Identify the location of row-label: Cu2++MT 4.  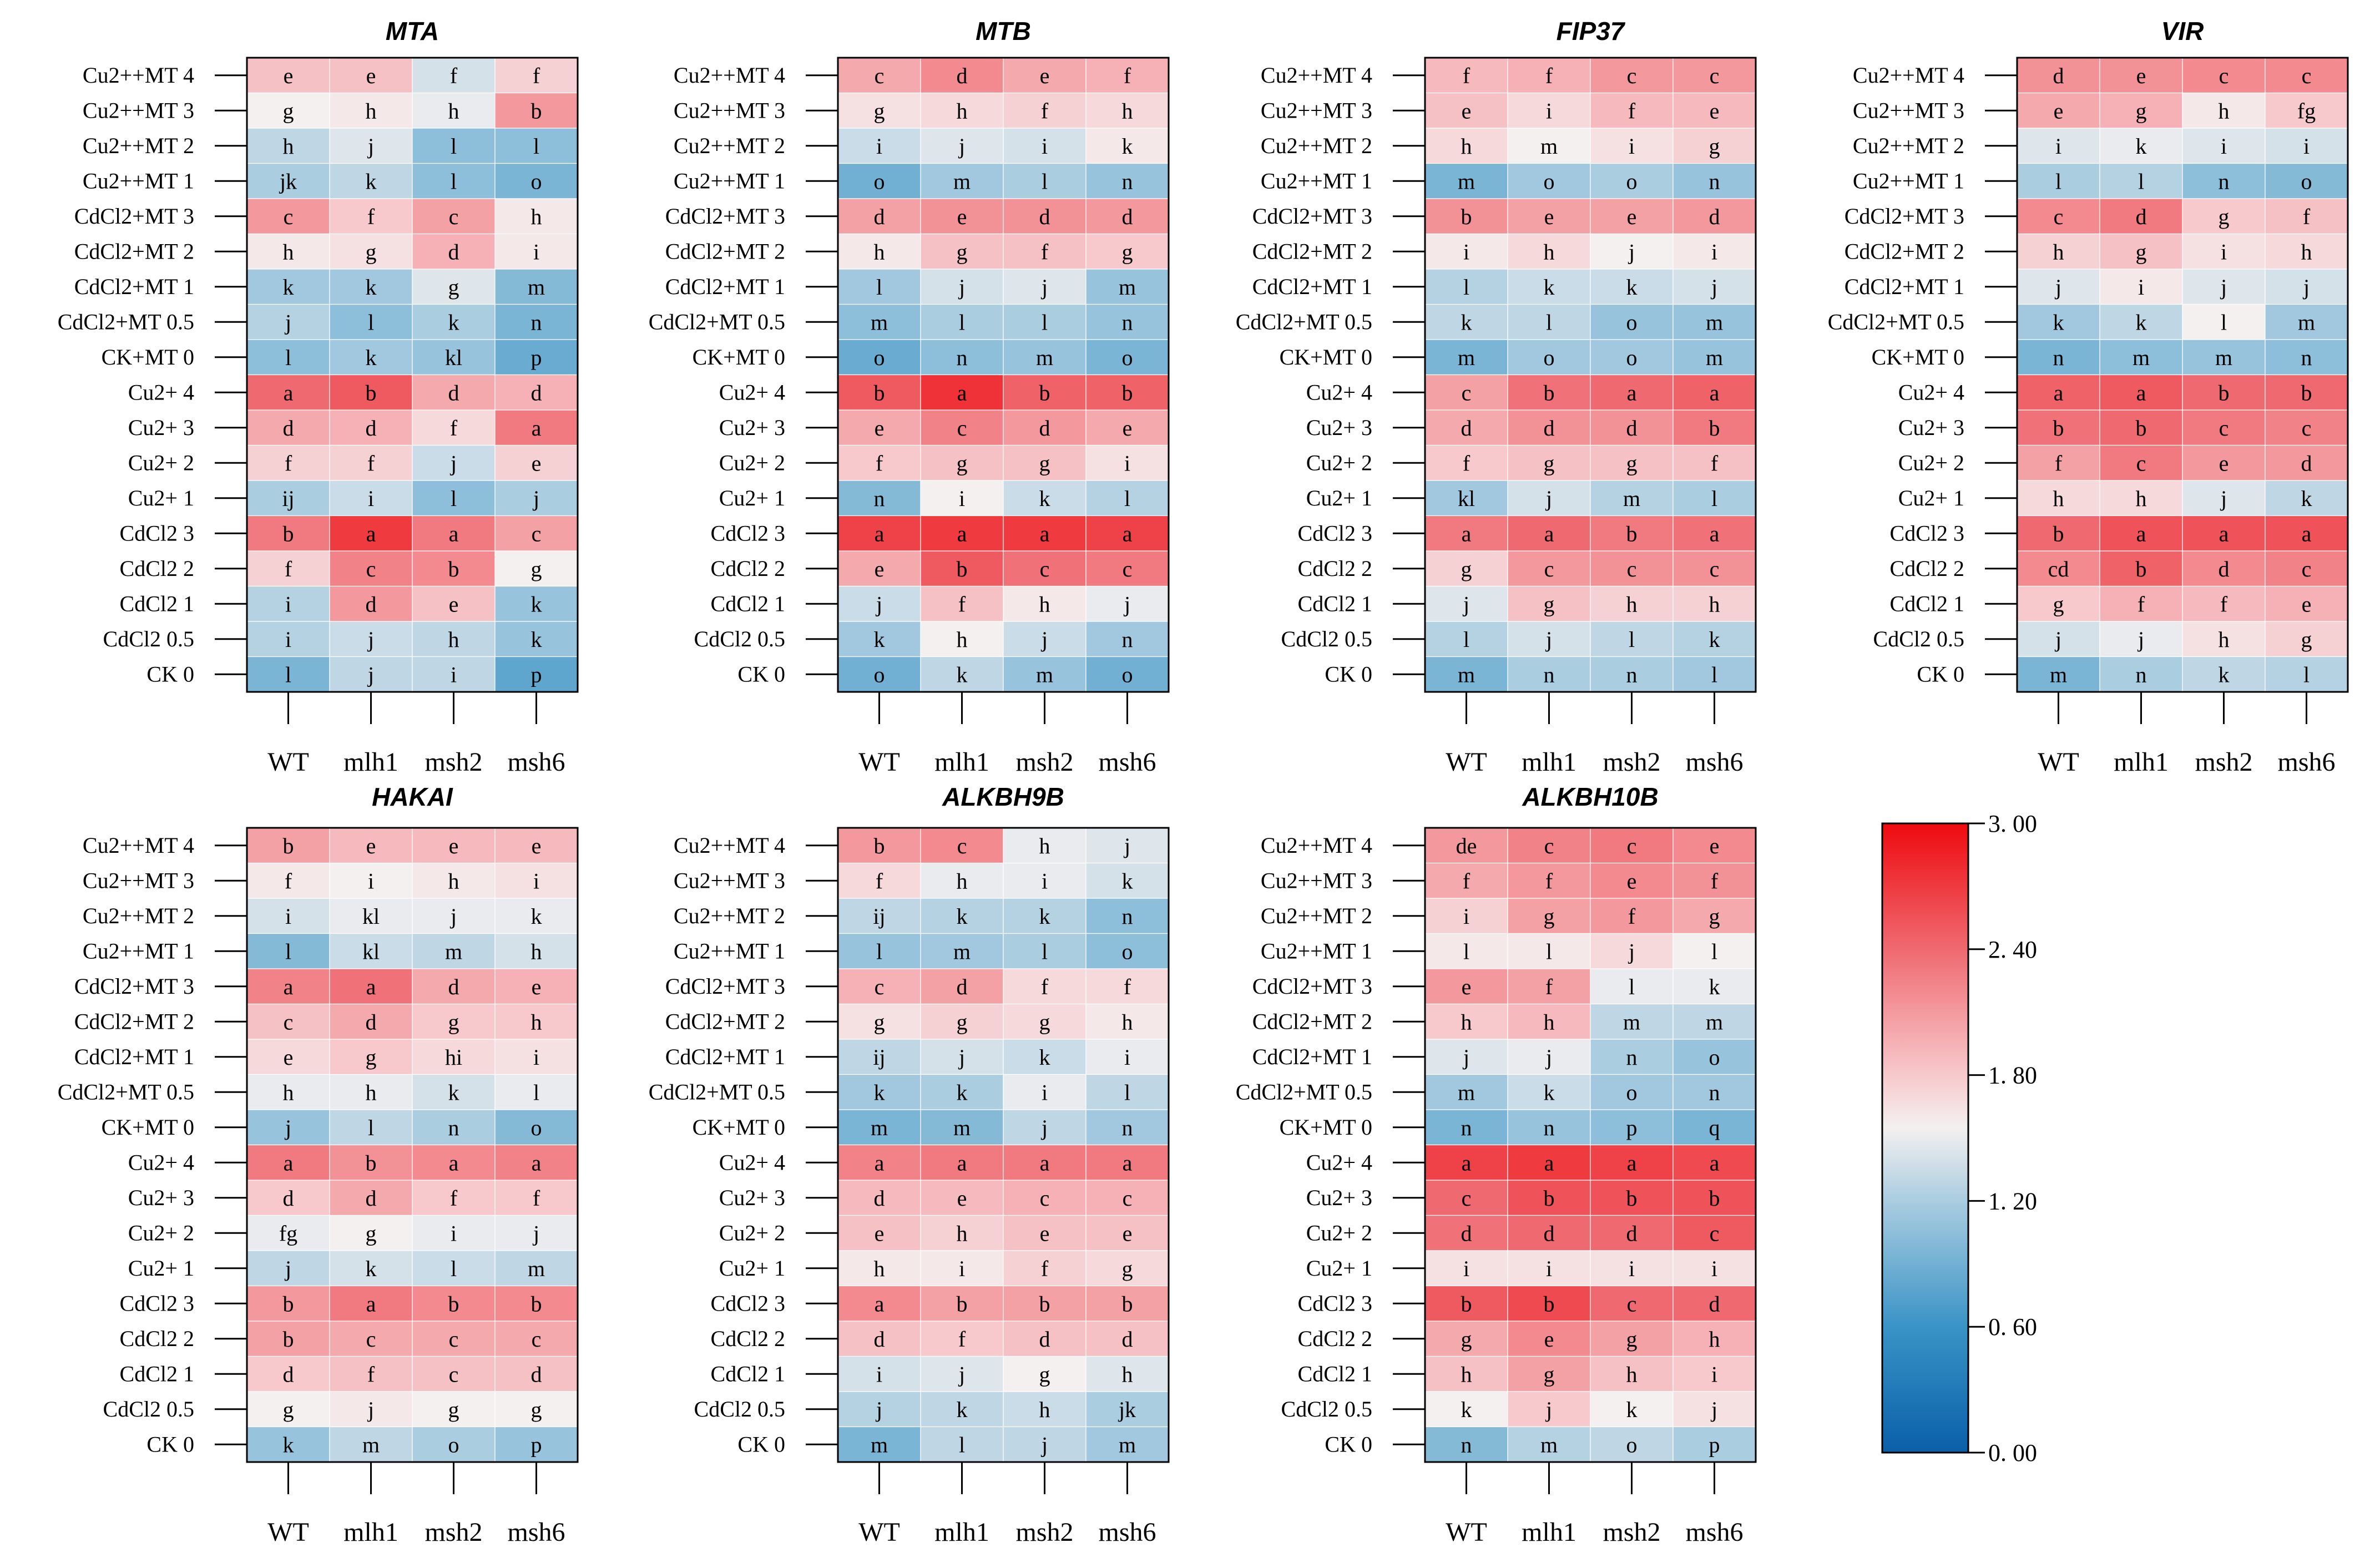
(1909, 75).